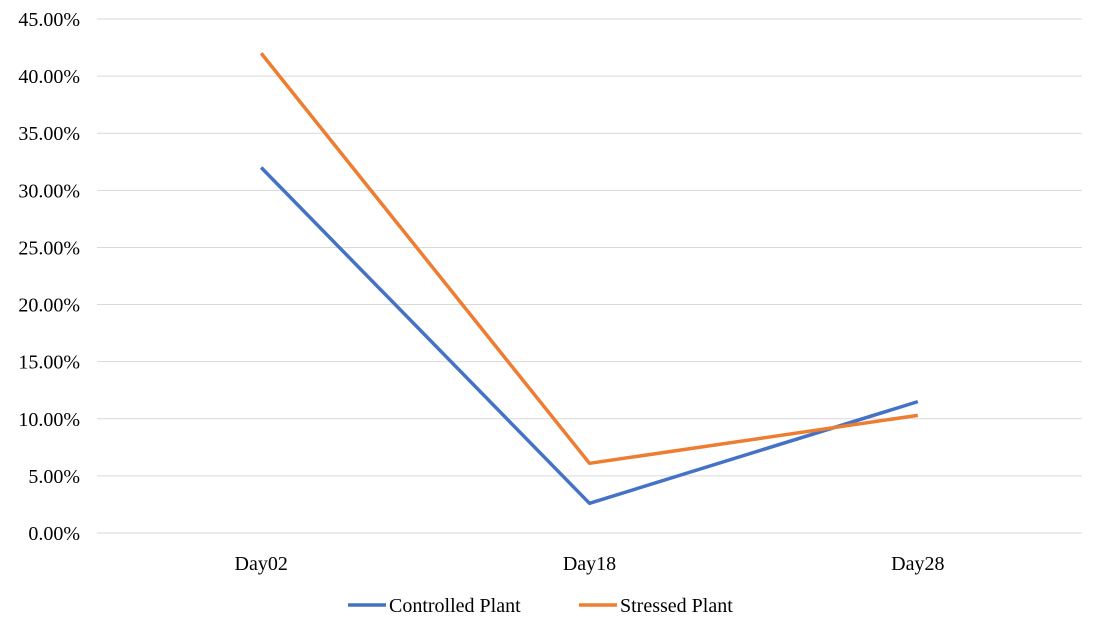  Describe the element at coordinates (49, 306) in the screenshot. I see `y-tick-label: 20.00%` at that location.